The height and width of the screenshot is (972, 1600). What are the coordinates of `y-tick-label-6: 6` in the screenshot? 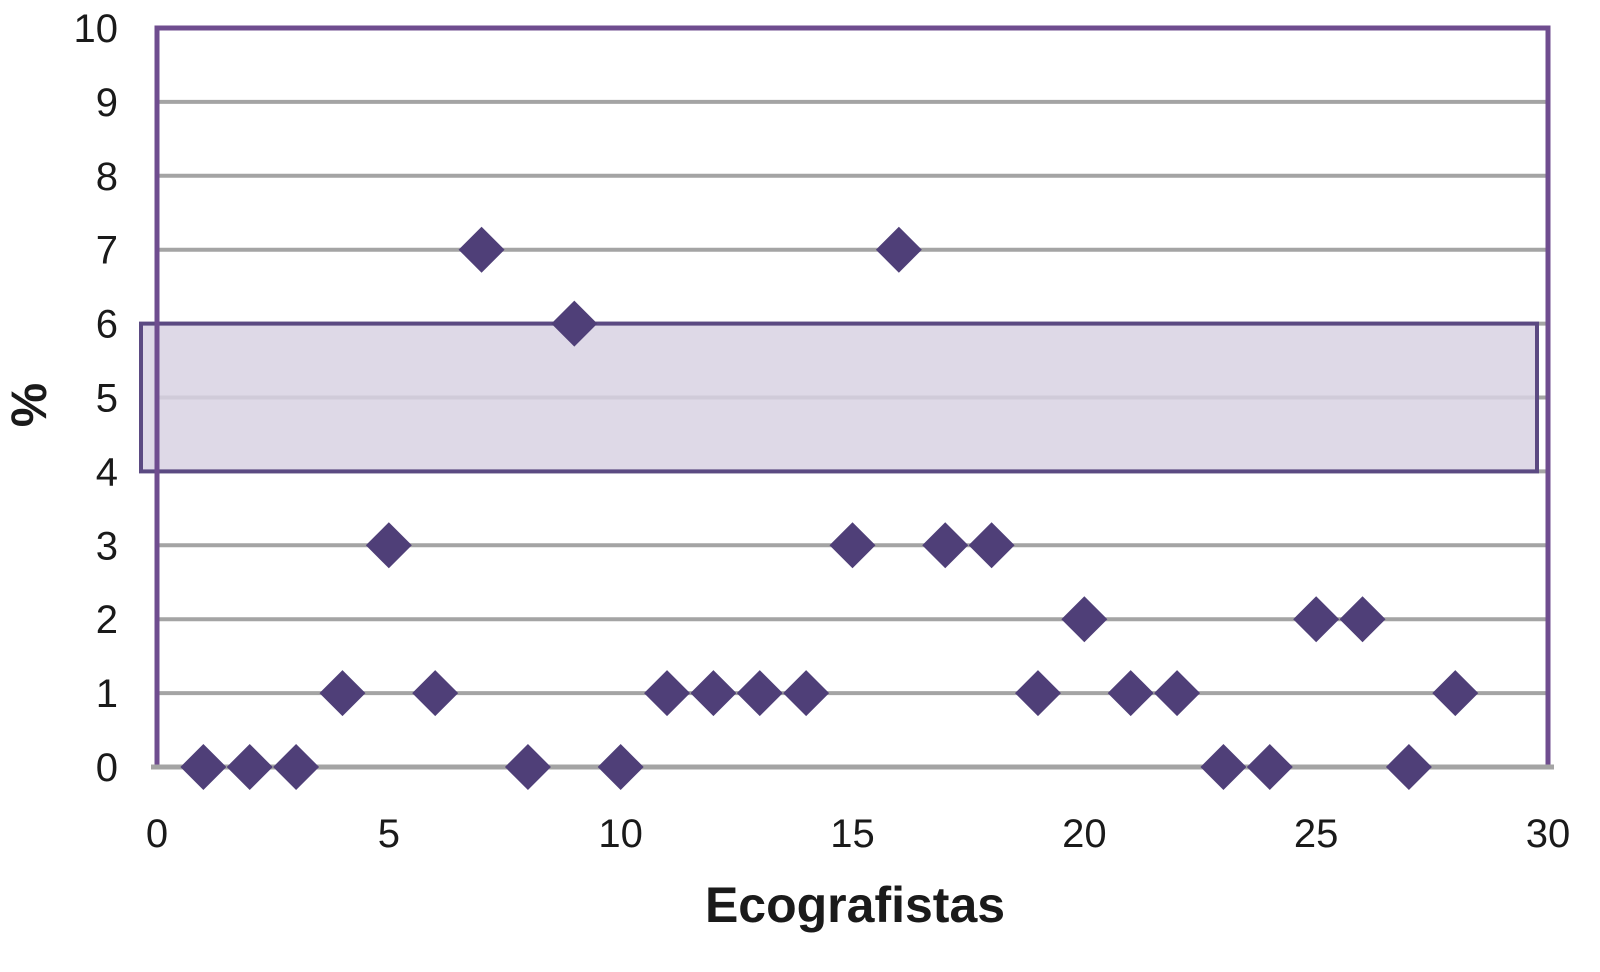 It's located at (107, 325).